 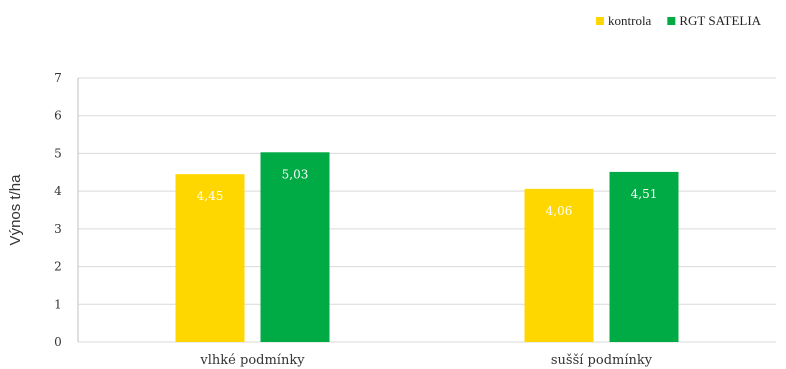 What do you see at coordinates (630, 20) in the screenshot?
I see `legend-label: kontrola` at bounding box center [630, 20].